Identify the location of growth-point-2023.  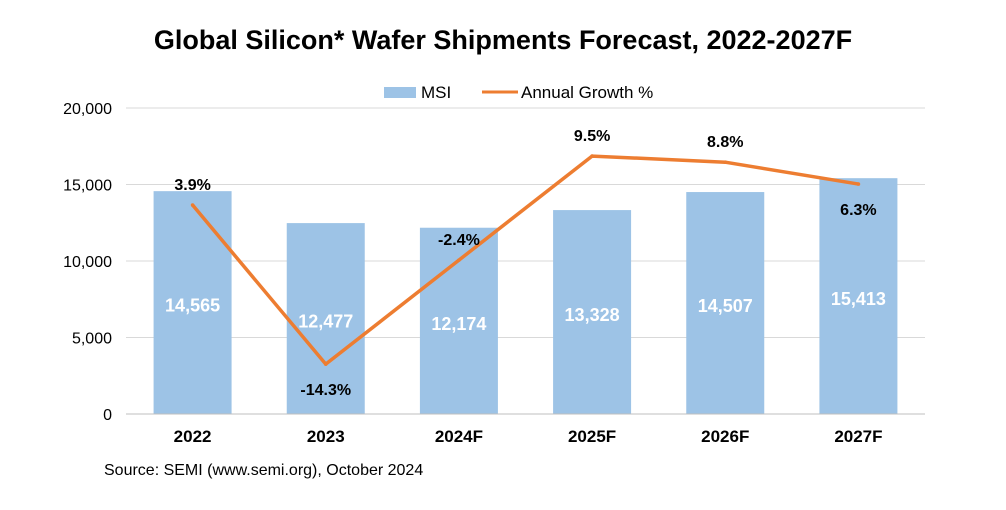
(325, 364).